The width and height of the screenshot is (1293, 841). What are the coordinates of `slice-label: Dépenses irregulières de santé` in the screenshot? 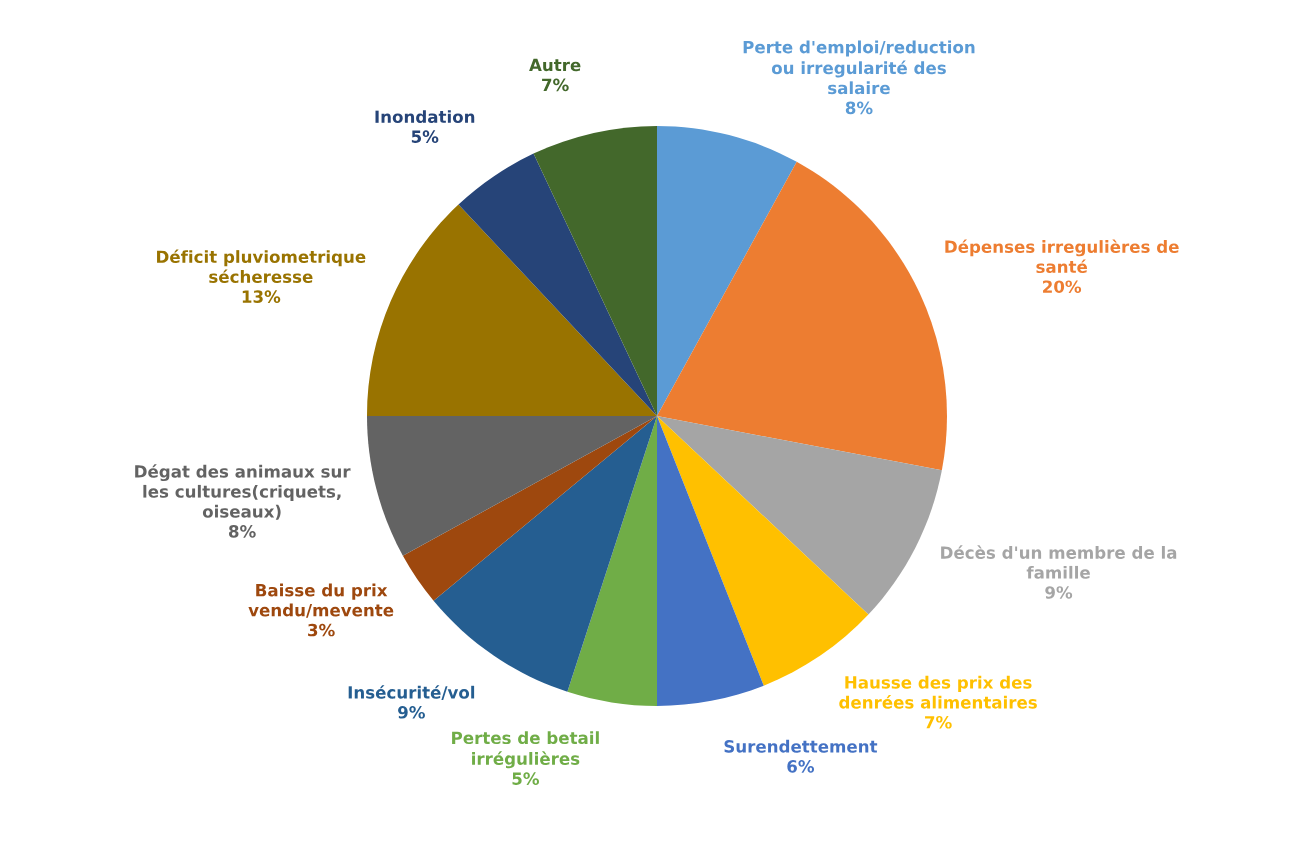 It's located at (1062, 256).